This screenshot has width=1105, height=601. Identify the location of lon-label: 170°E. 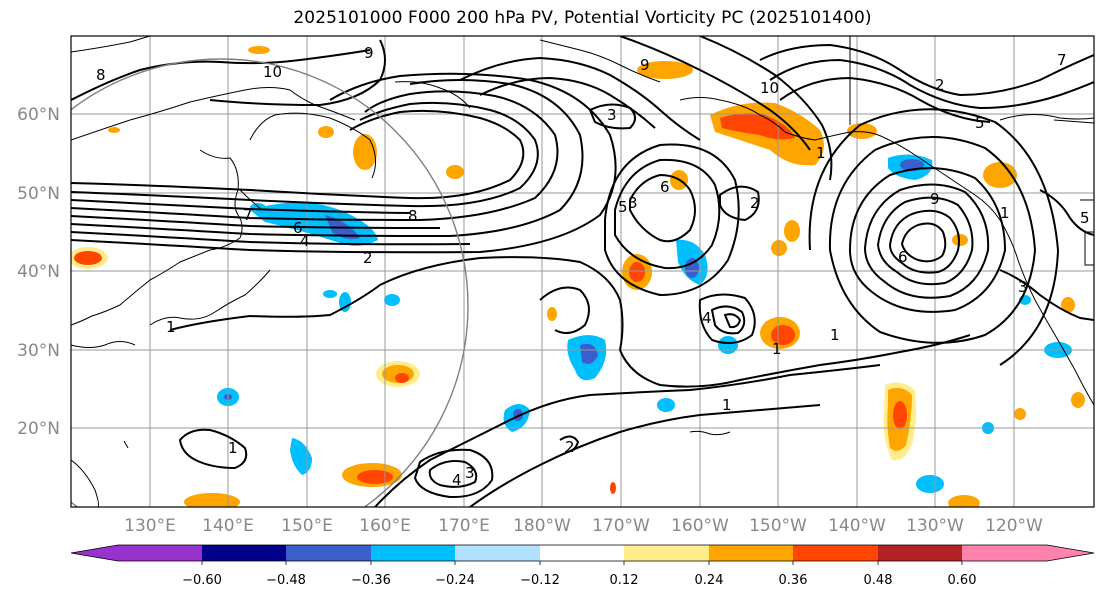
(464, 526).